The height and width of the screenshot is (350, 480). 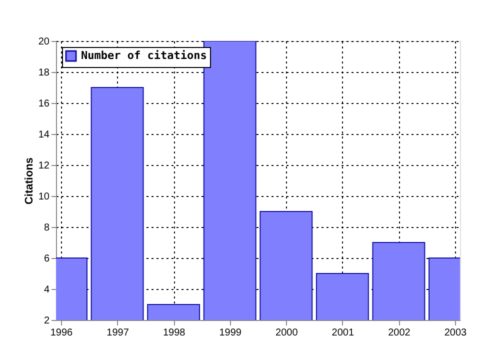 What do you see at coordinates (29, 181) in the screenshot?
I see `y-axis-title: Citations` at bounding box center [29, 181].